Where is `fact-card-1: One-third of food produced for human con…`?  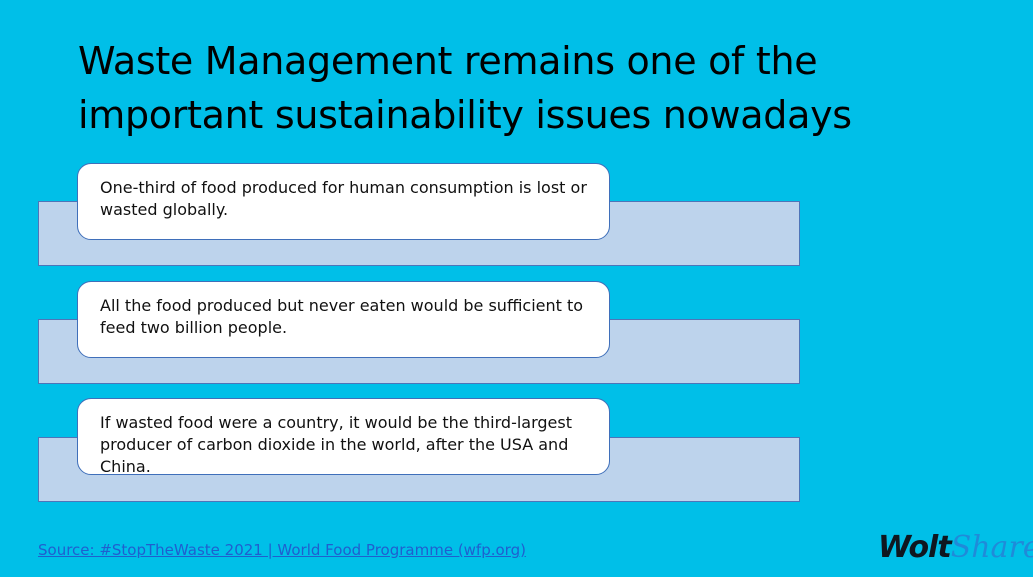
fact-card-1: One-third of food produced for human con… is located at coordinates (343, 201).